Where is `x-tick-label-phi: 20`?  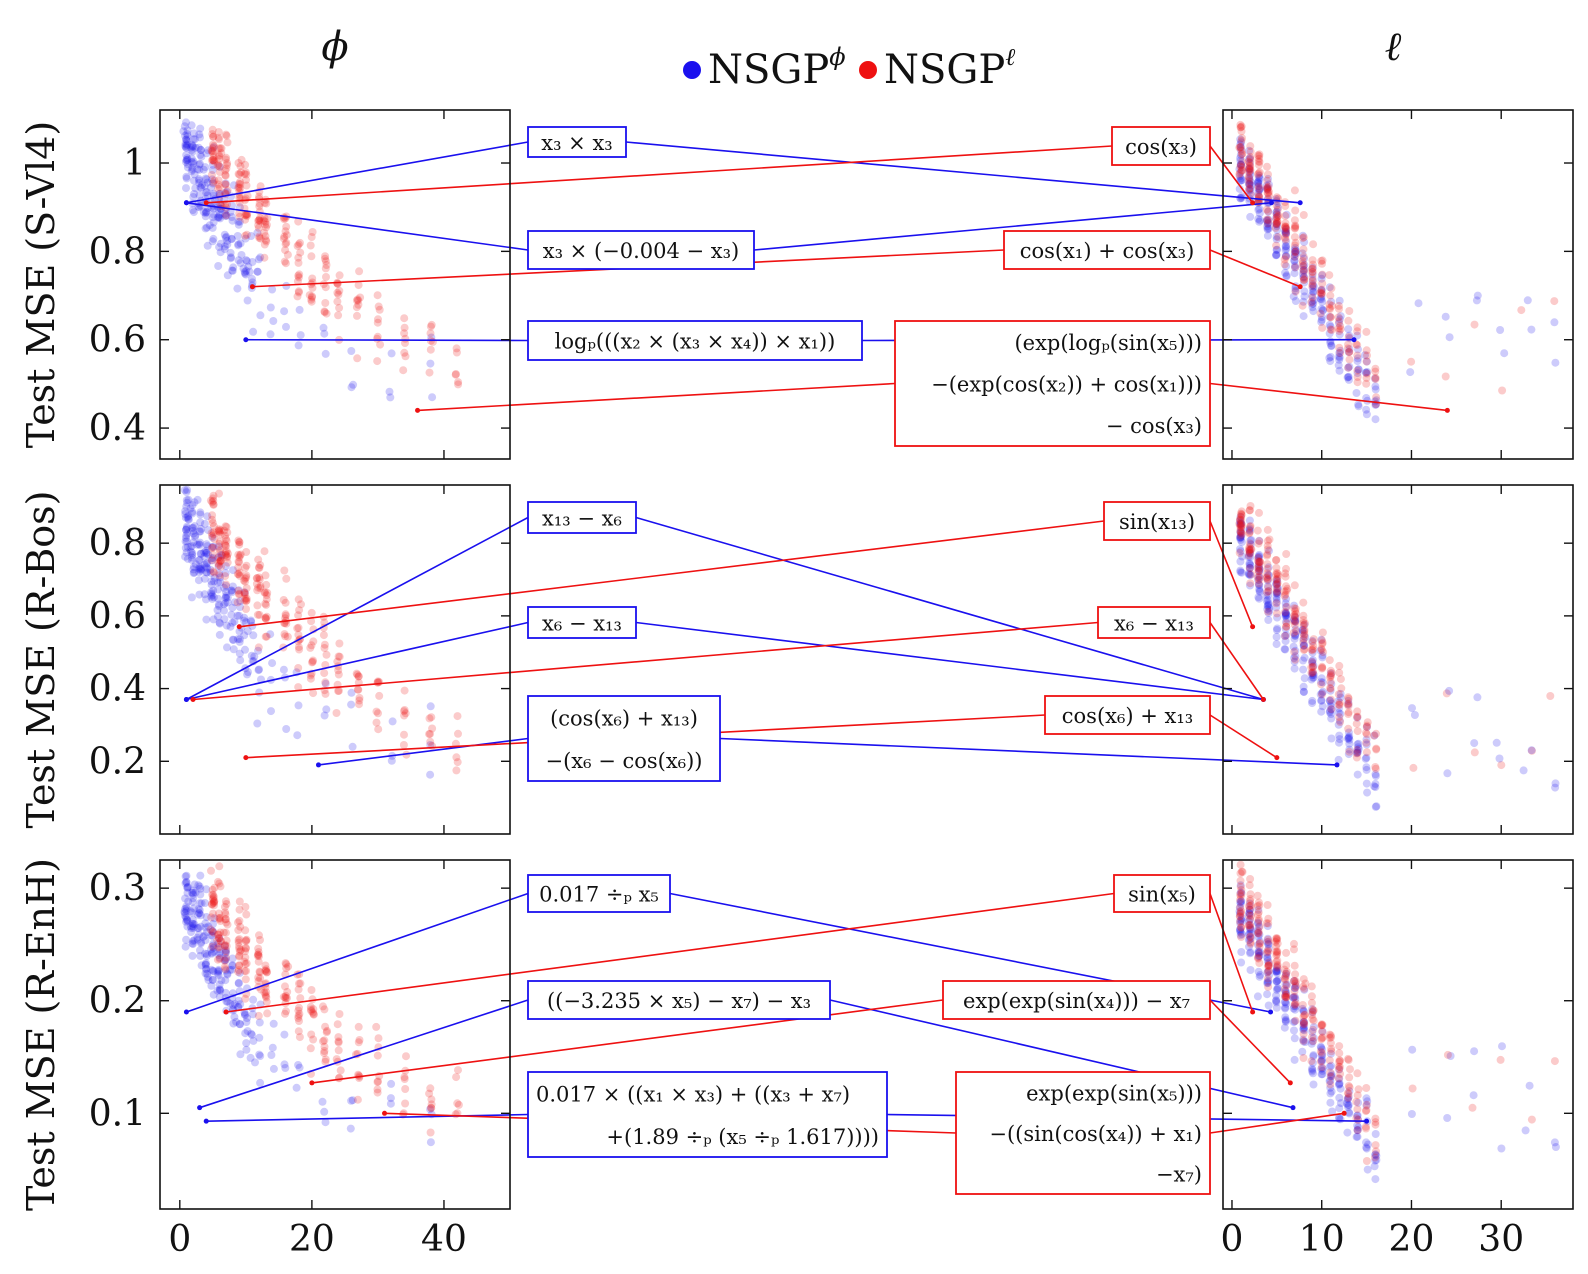
x-tick-label-phi: 20 is located at coordinates (312, 1239).